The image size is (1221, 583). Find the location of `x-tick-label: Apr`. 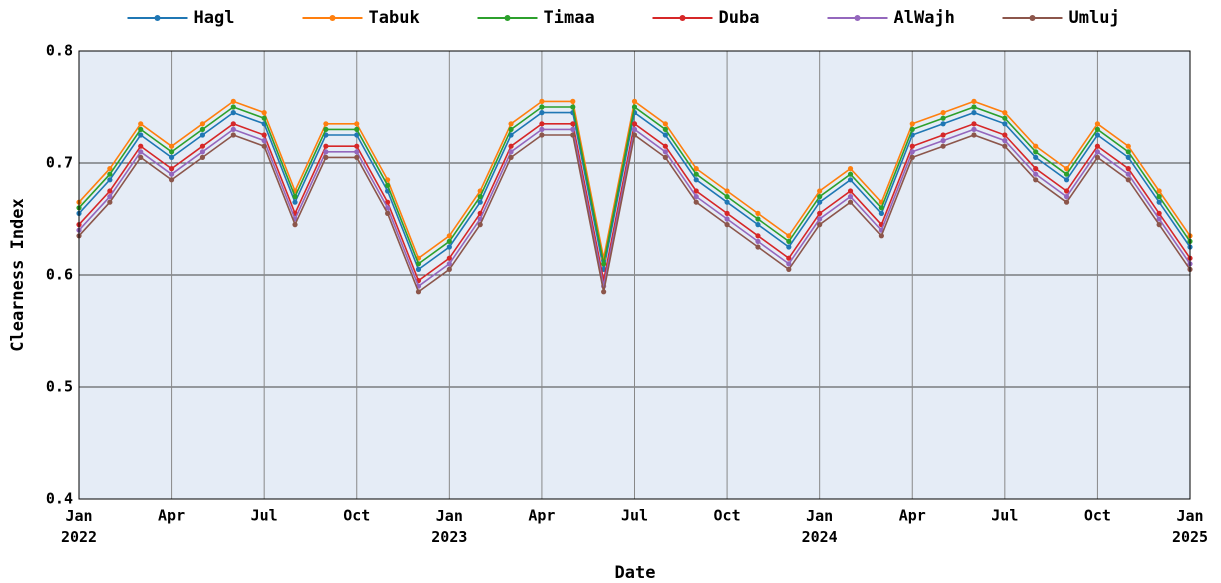

x-tick-label: Apr is located at coordinates (171, 516).